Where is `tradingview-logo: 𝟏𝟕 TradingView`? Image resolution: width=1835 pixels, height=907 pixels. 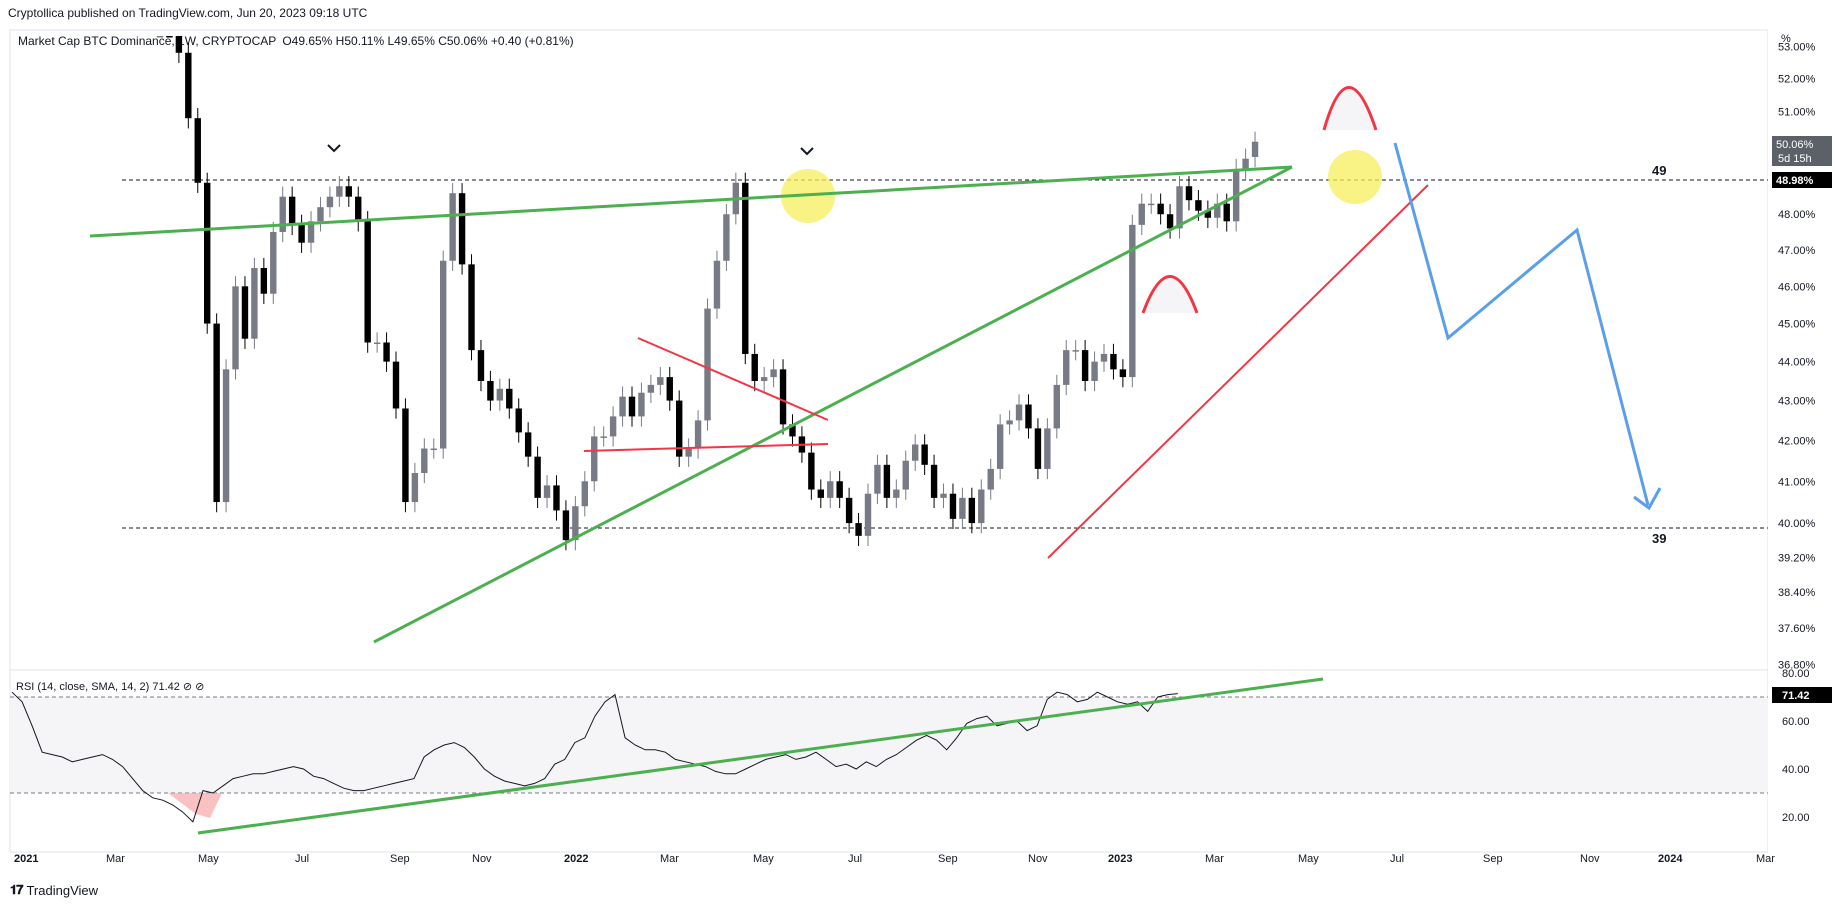
tradingview-logo: 𝟏𝟕 TradingView is located at coordinates (54, 890).